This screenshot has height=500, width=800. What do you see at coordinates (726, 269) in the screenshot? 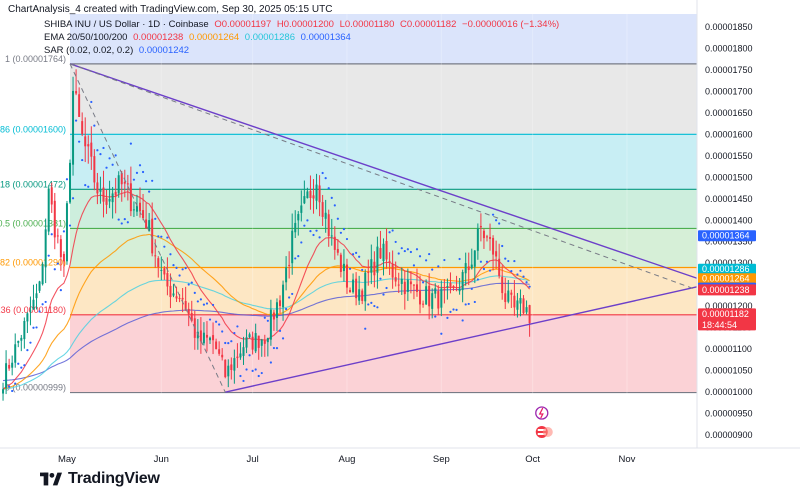
I see `price-tag-text: 0.00001286` at bounding box center [726, 269].